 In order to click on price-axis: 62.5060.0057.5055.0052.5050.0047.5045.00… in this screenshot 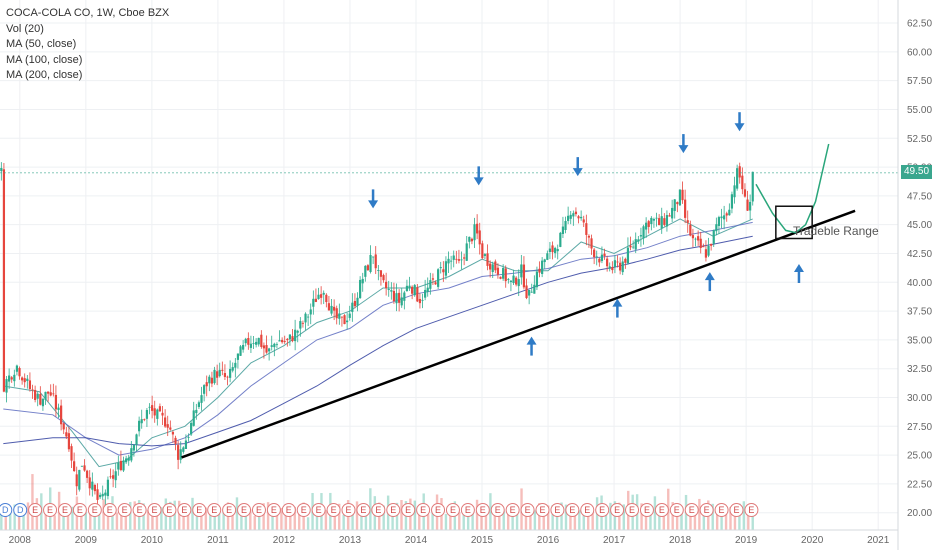, I will do `click(914, 275)`.